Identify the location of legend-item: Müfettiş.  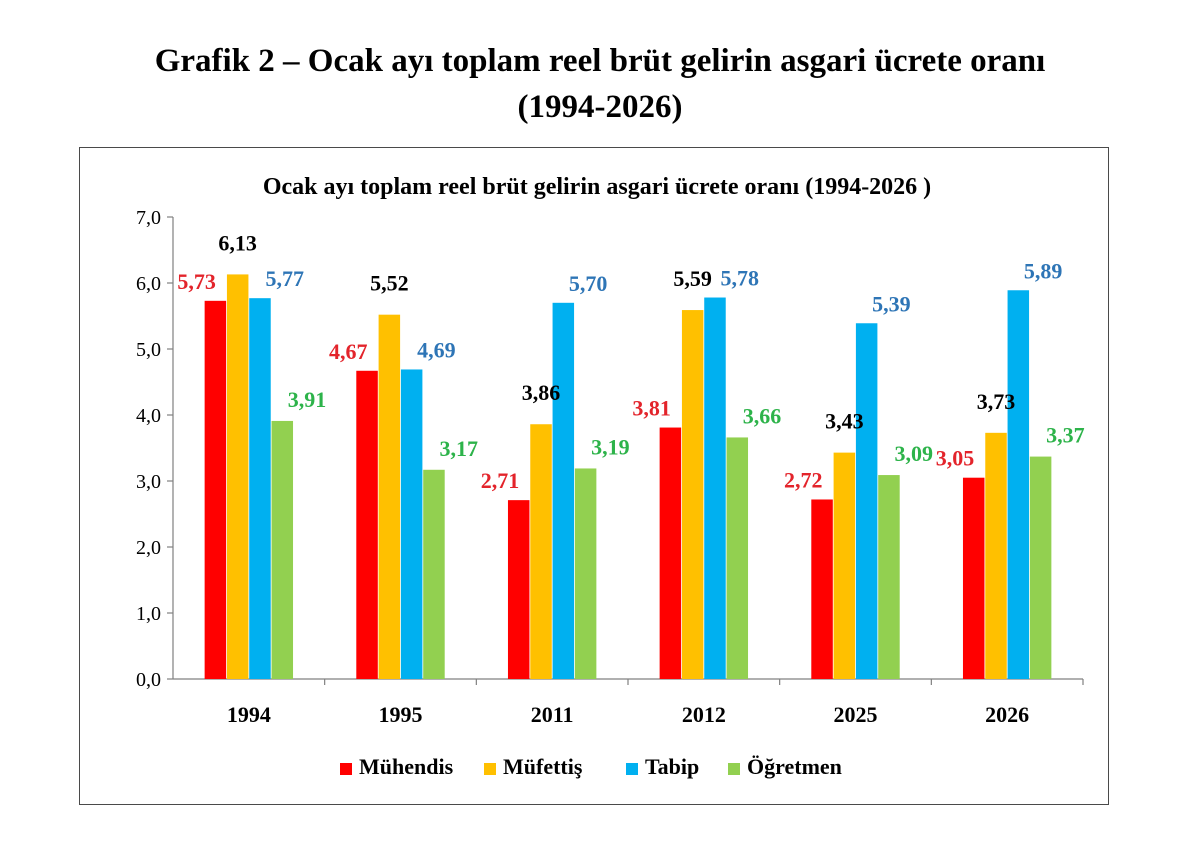
(533, 766).